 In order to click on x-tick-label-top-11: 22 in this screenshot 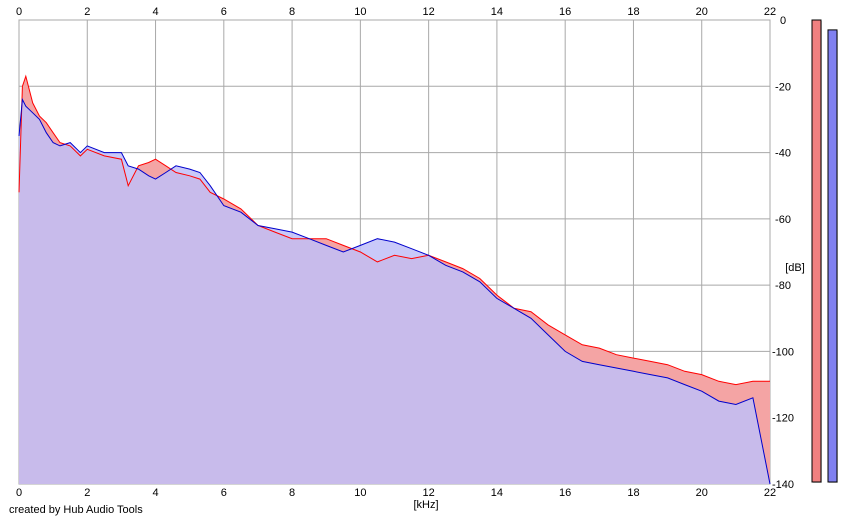, I will do `click(770, 12)`.